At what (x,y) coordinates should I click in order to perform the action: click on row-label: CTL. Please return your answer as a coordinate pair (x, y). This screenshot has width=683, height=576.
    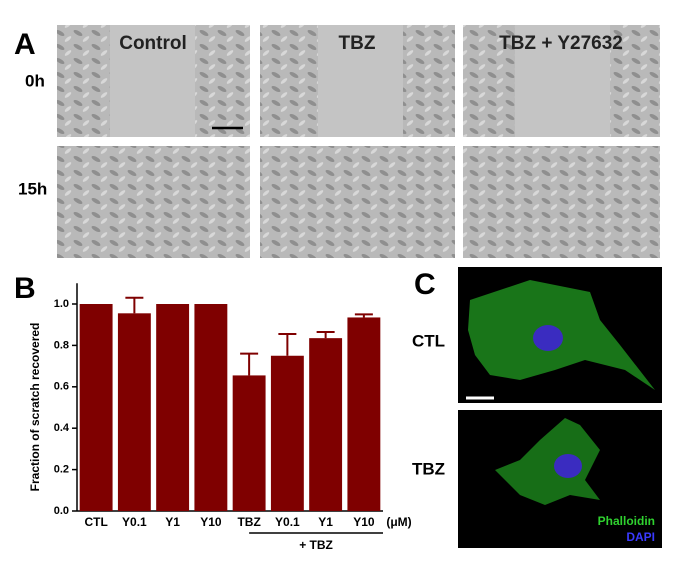
    Looking at the image, I should click on (428, 340).